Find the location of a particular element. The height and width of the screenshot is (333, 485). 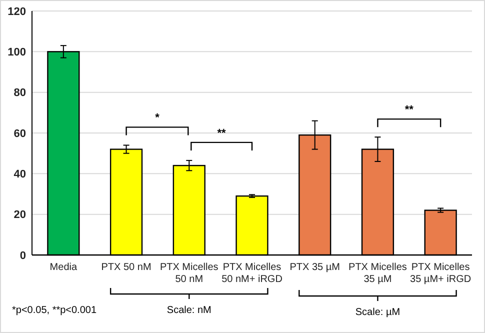

text: Scale: µM is located at coordinates (377, 312).